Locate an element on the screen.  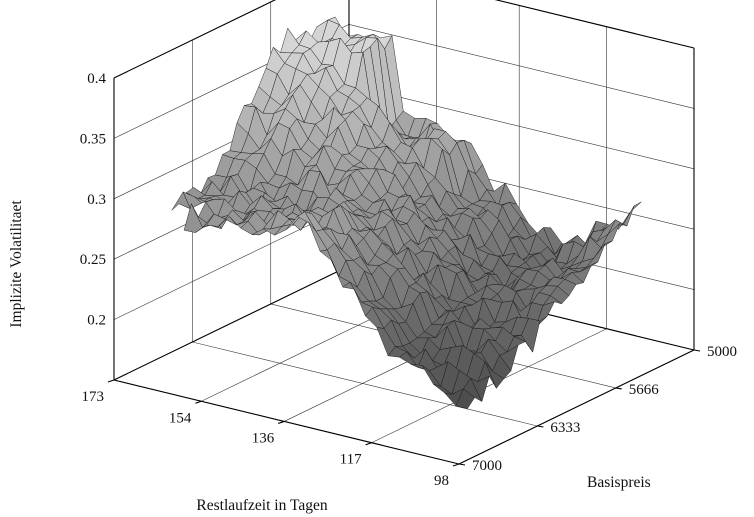
x-axis-label: Restlaufzeit in Tagen is located at coordinates (261, 505).